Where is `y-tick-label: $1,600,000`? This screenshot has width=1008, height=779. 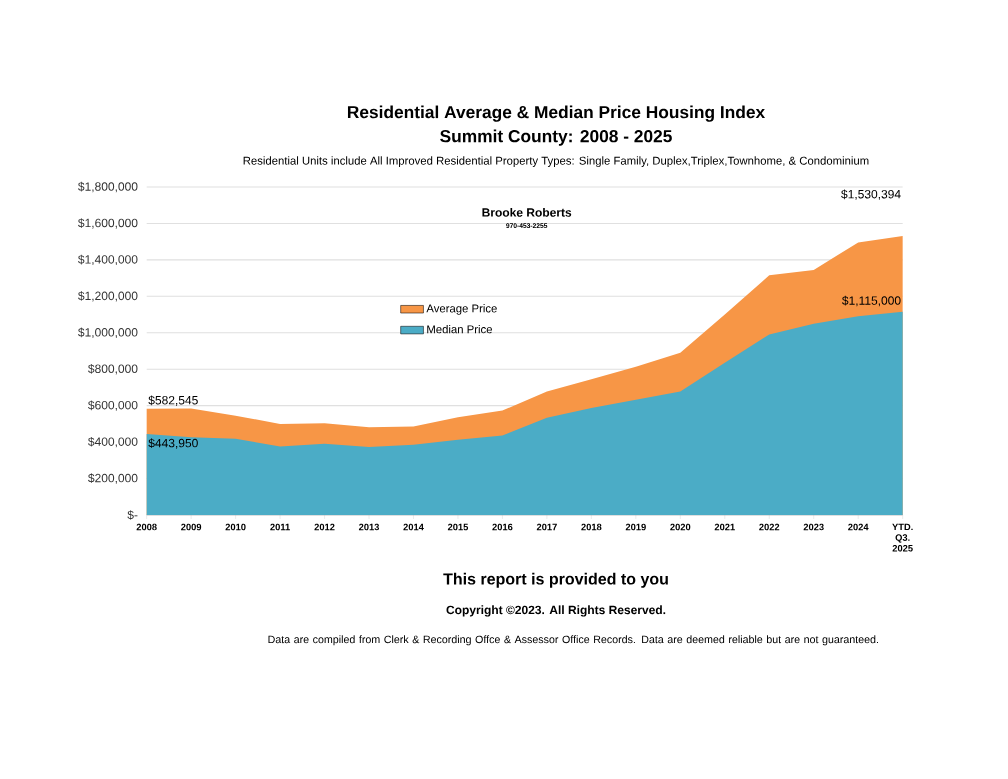
y-tick-label: $1,600,000 is located at coordinates (108, 223).